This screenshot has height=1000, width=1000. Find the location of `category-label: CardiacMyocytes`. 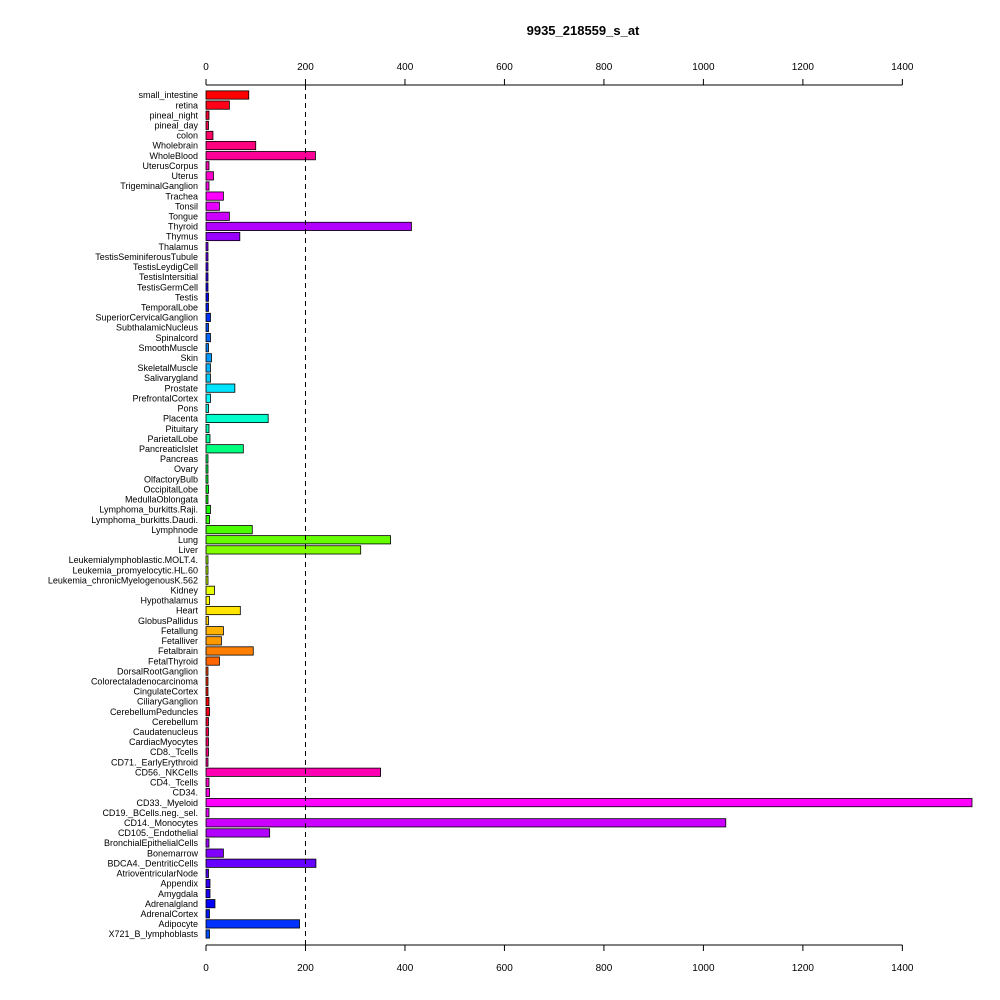

category-label: CardiacMyocytes is located at coordinates (164, 742).